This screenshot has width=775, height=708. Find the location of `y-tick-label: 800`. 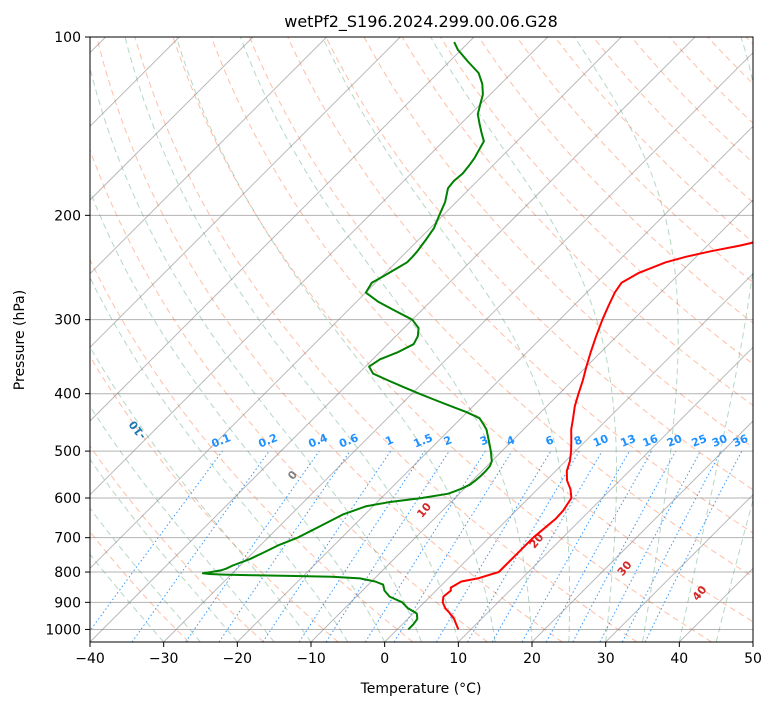

y-tick-label: 800 is located at coordinates (67, 573).